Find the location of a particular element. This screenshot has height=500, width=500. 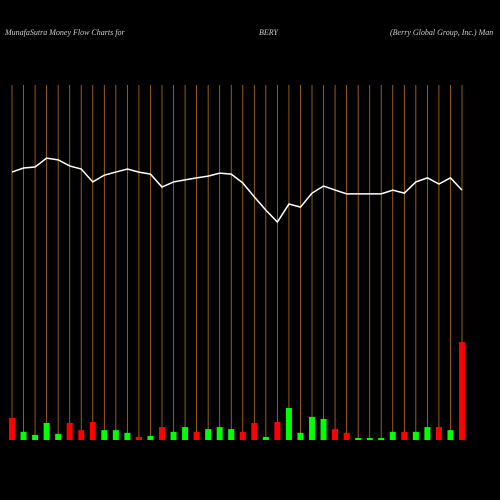

company: (Berry Global Group, Inc.) Man is located at coordinates (441, 32).